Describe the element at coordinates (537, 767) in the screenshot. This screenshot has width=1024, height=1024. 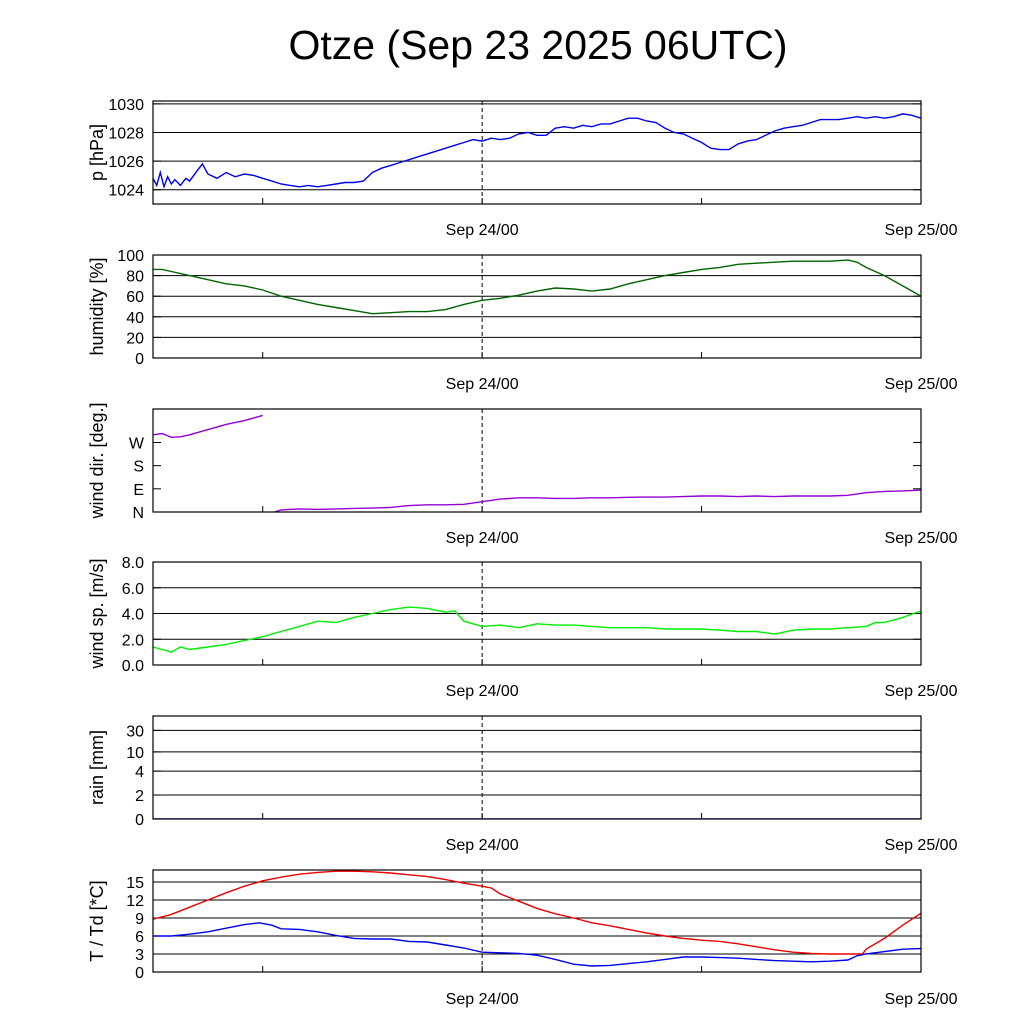
I see `rain-panel-frame` at that location.